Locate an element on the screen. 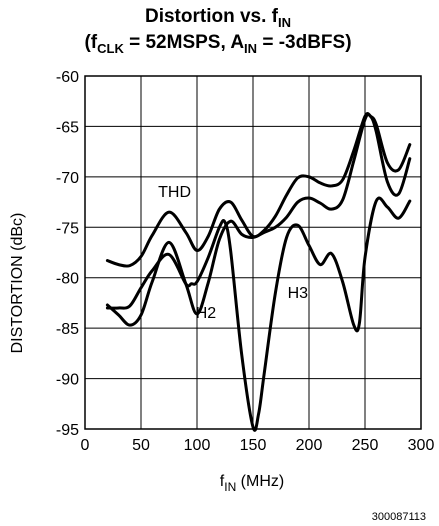  figure-id: 300087113 is located at coordinates (399, 517).